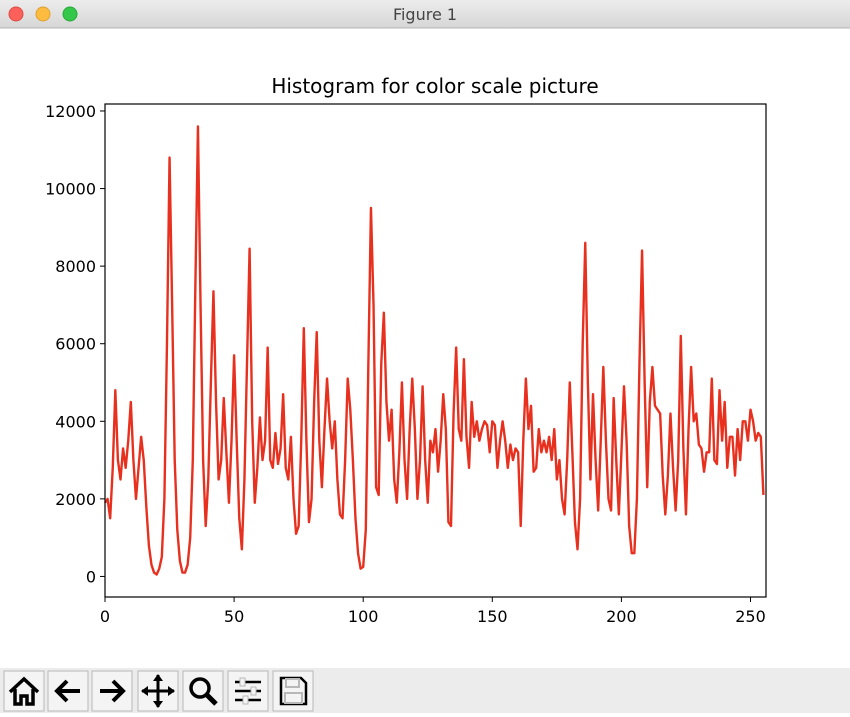 The width and height of the screenshot is (850, 717). What do you see at coordinates (24, 691) in the screenshot?
I see `home-button` at bounding box center [24, 691].